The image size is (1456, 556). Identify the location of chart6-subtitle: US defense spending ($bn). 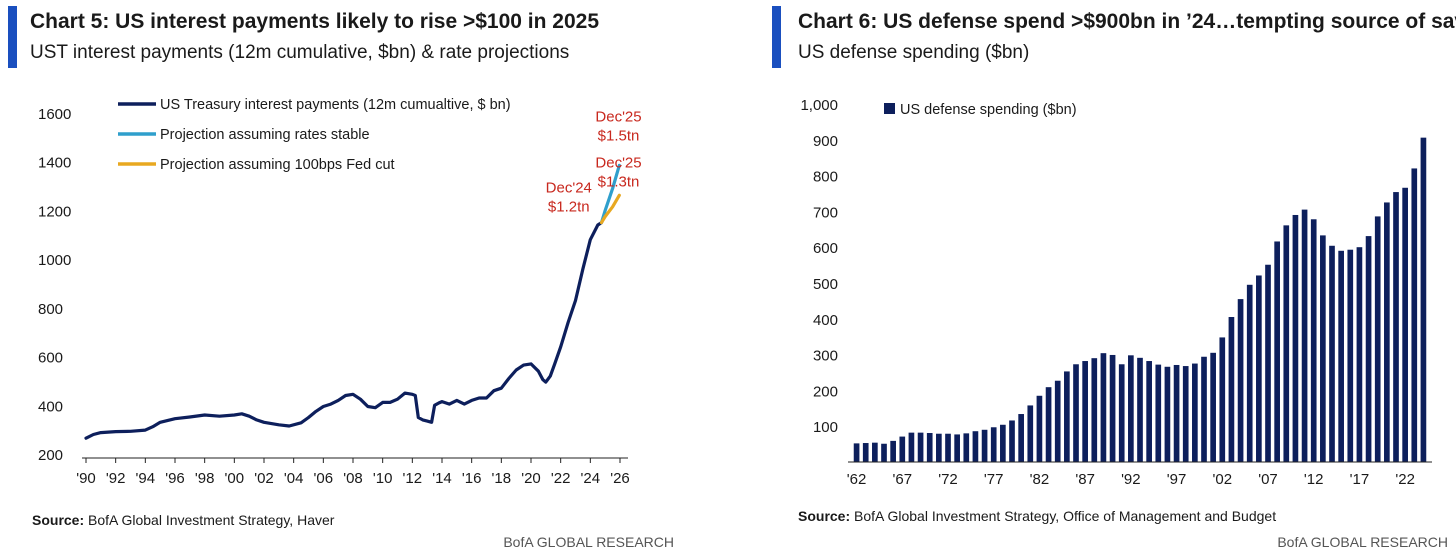
(914, 52).